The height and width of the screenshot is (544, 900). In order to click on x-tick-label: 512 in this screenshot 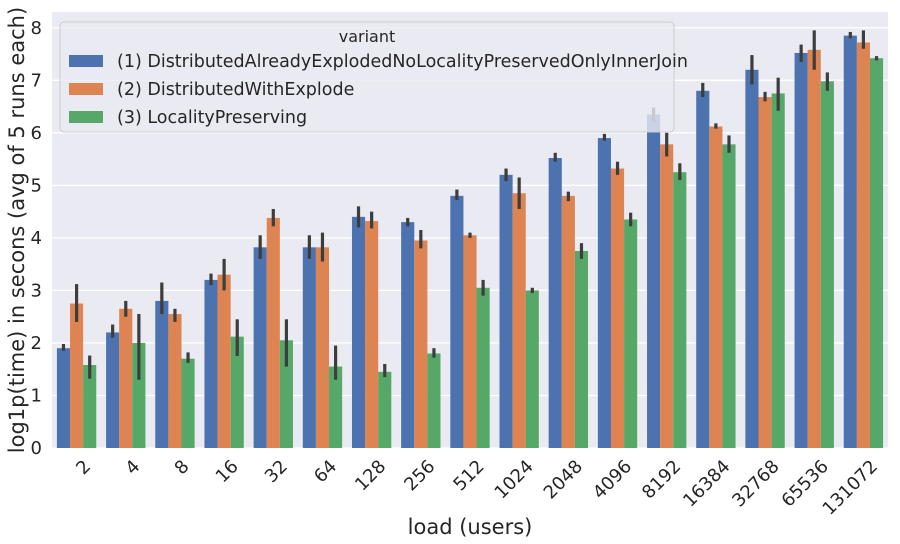, I will do `click(468, 475)`.